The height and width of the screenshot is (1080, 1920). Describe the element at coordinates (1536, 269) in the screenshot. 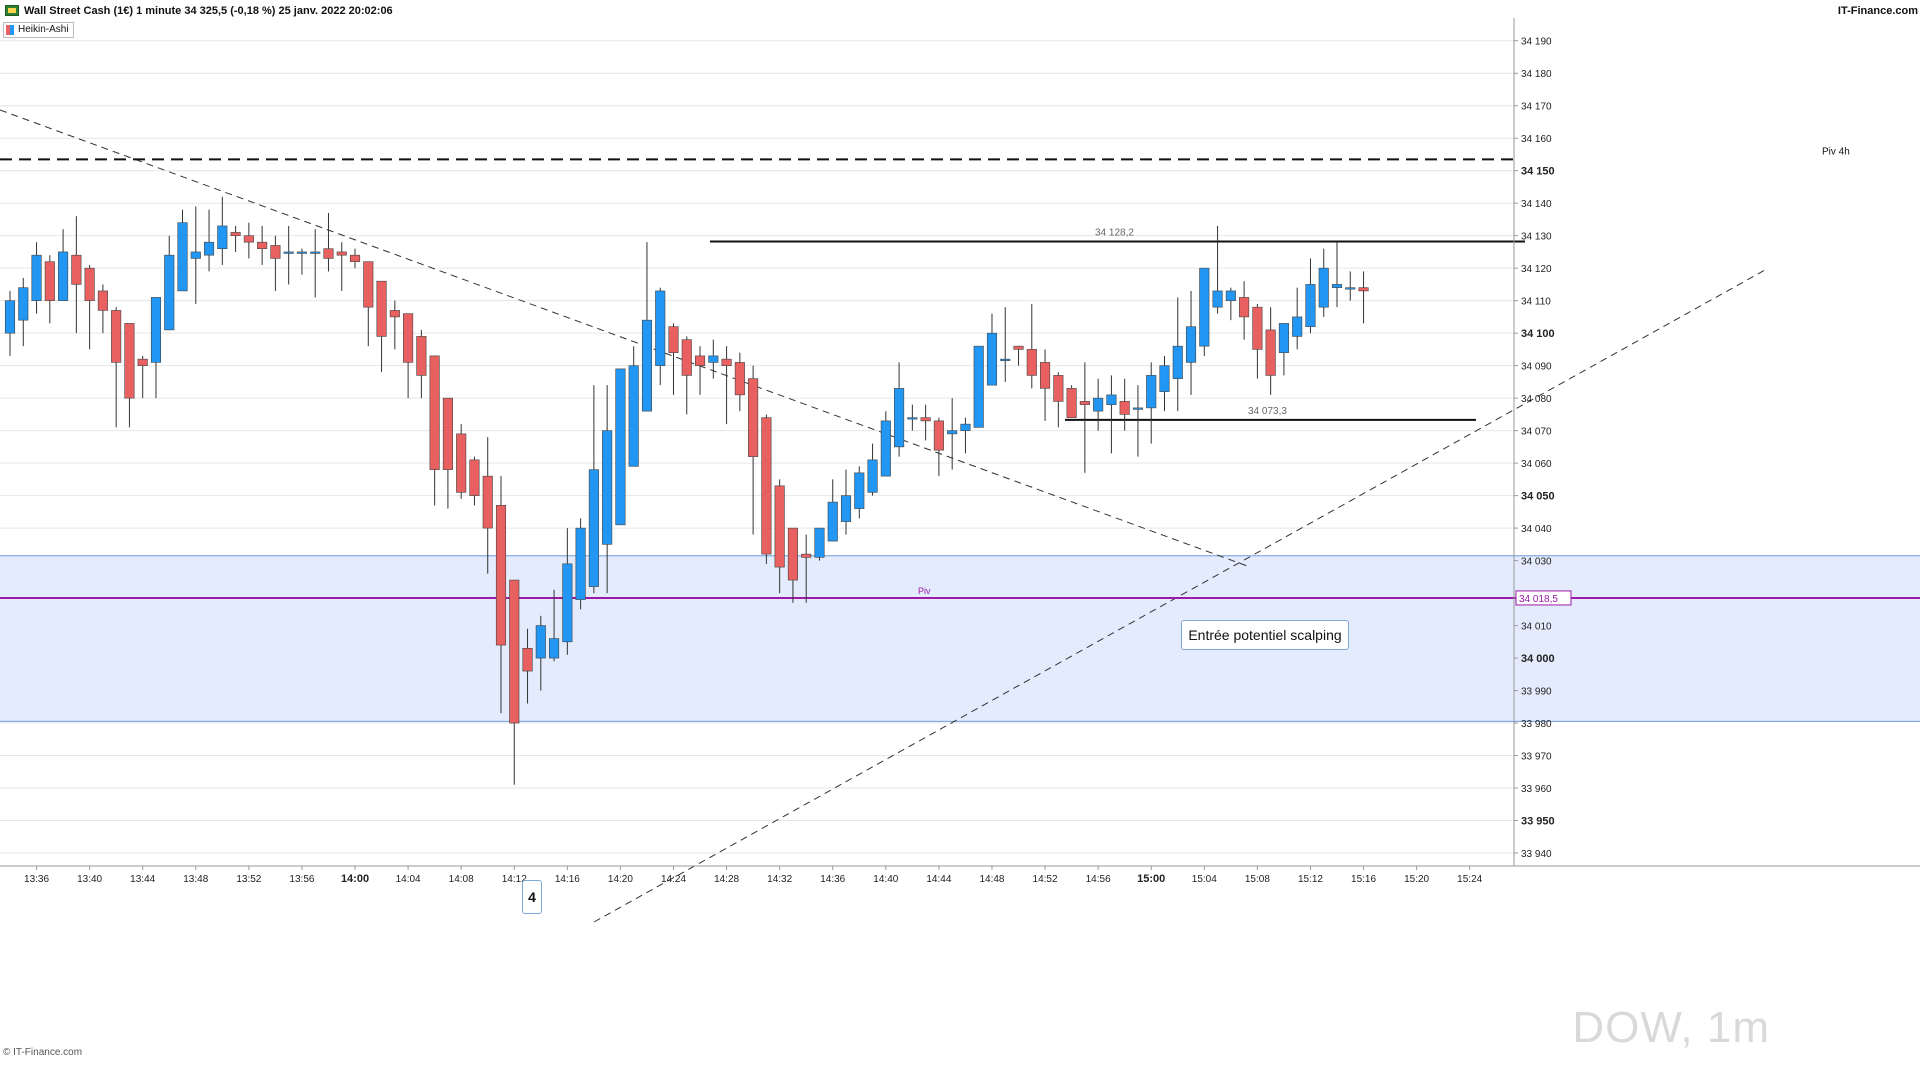

I see `y-tick-label: 34 120` at that location.